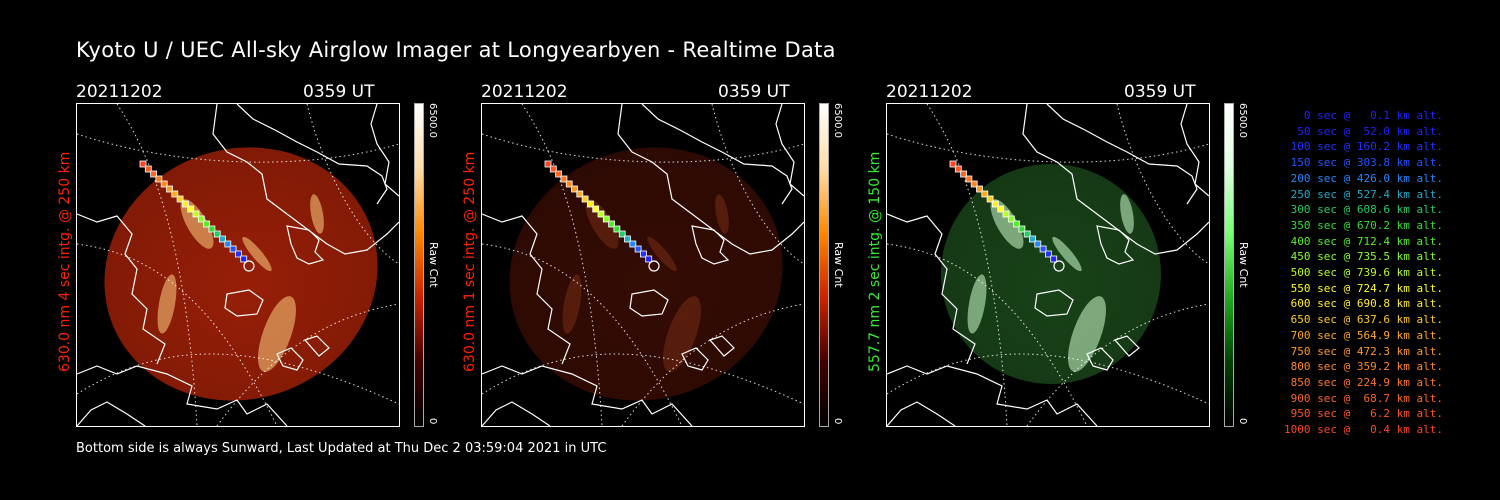 The image size is (1500, 500). I want to click on panel-3-map, so click(1048, 265).